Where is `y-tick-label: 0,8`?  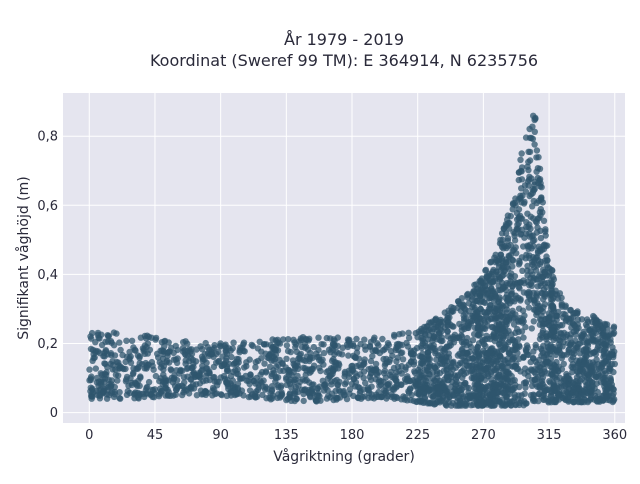
y-tick-label: 0,8 is located at coordinates (47, 137).